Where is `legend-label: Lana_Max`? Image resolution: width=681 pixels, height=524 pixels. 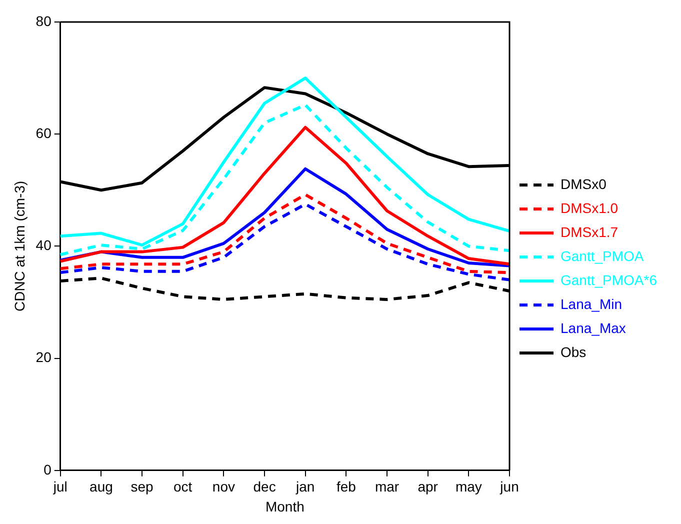
legend-label: Lana_Max is located at coordinates (593, 328).